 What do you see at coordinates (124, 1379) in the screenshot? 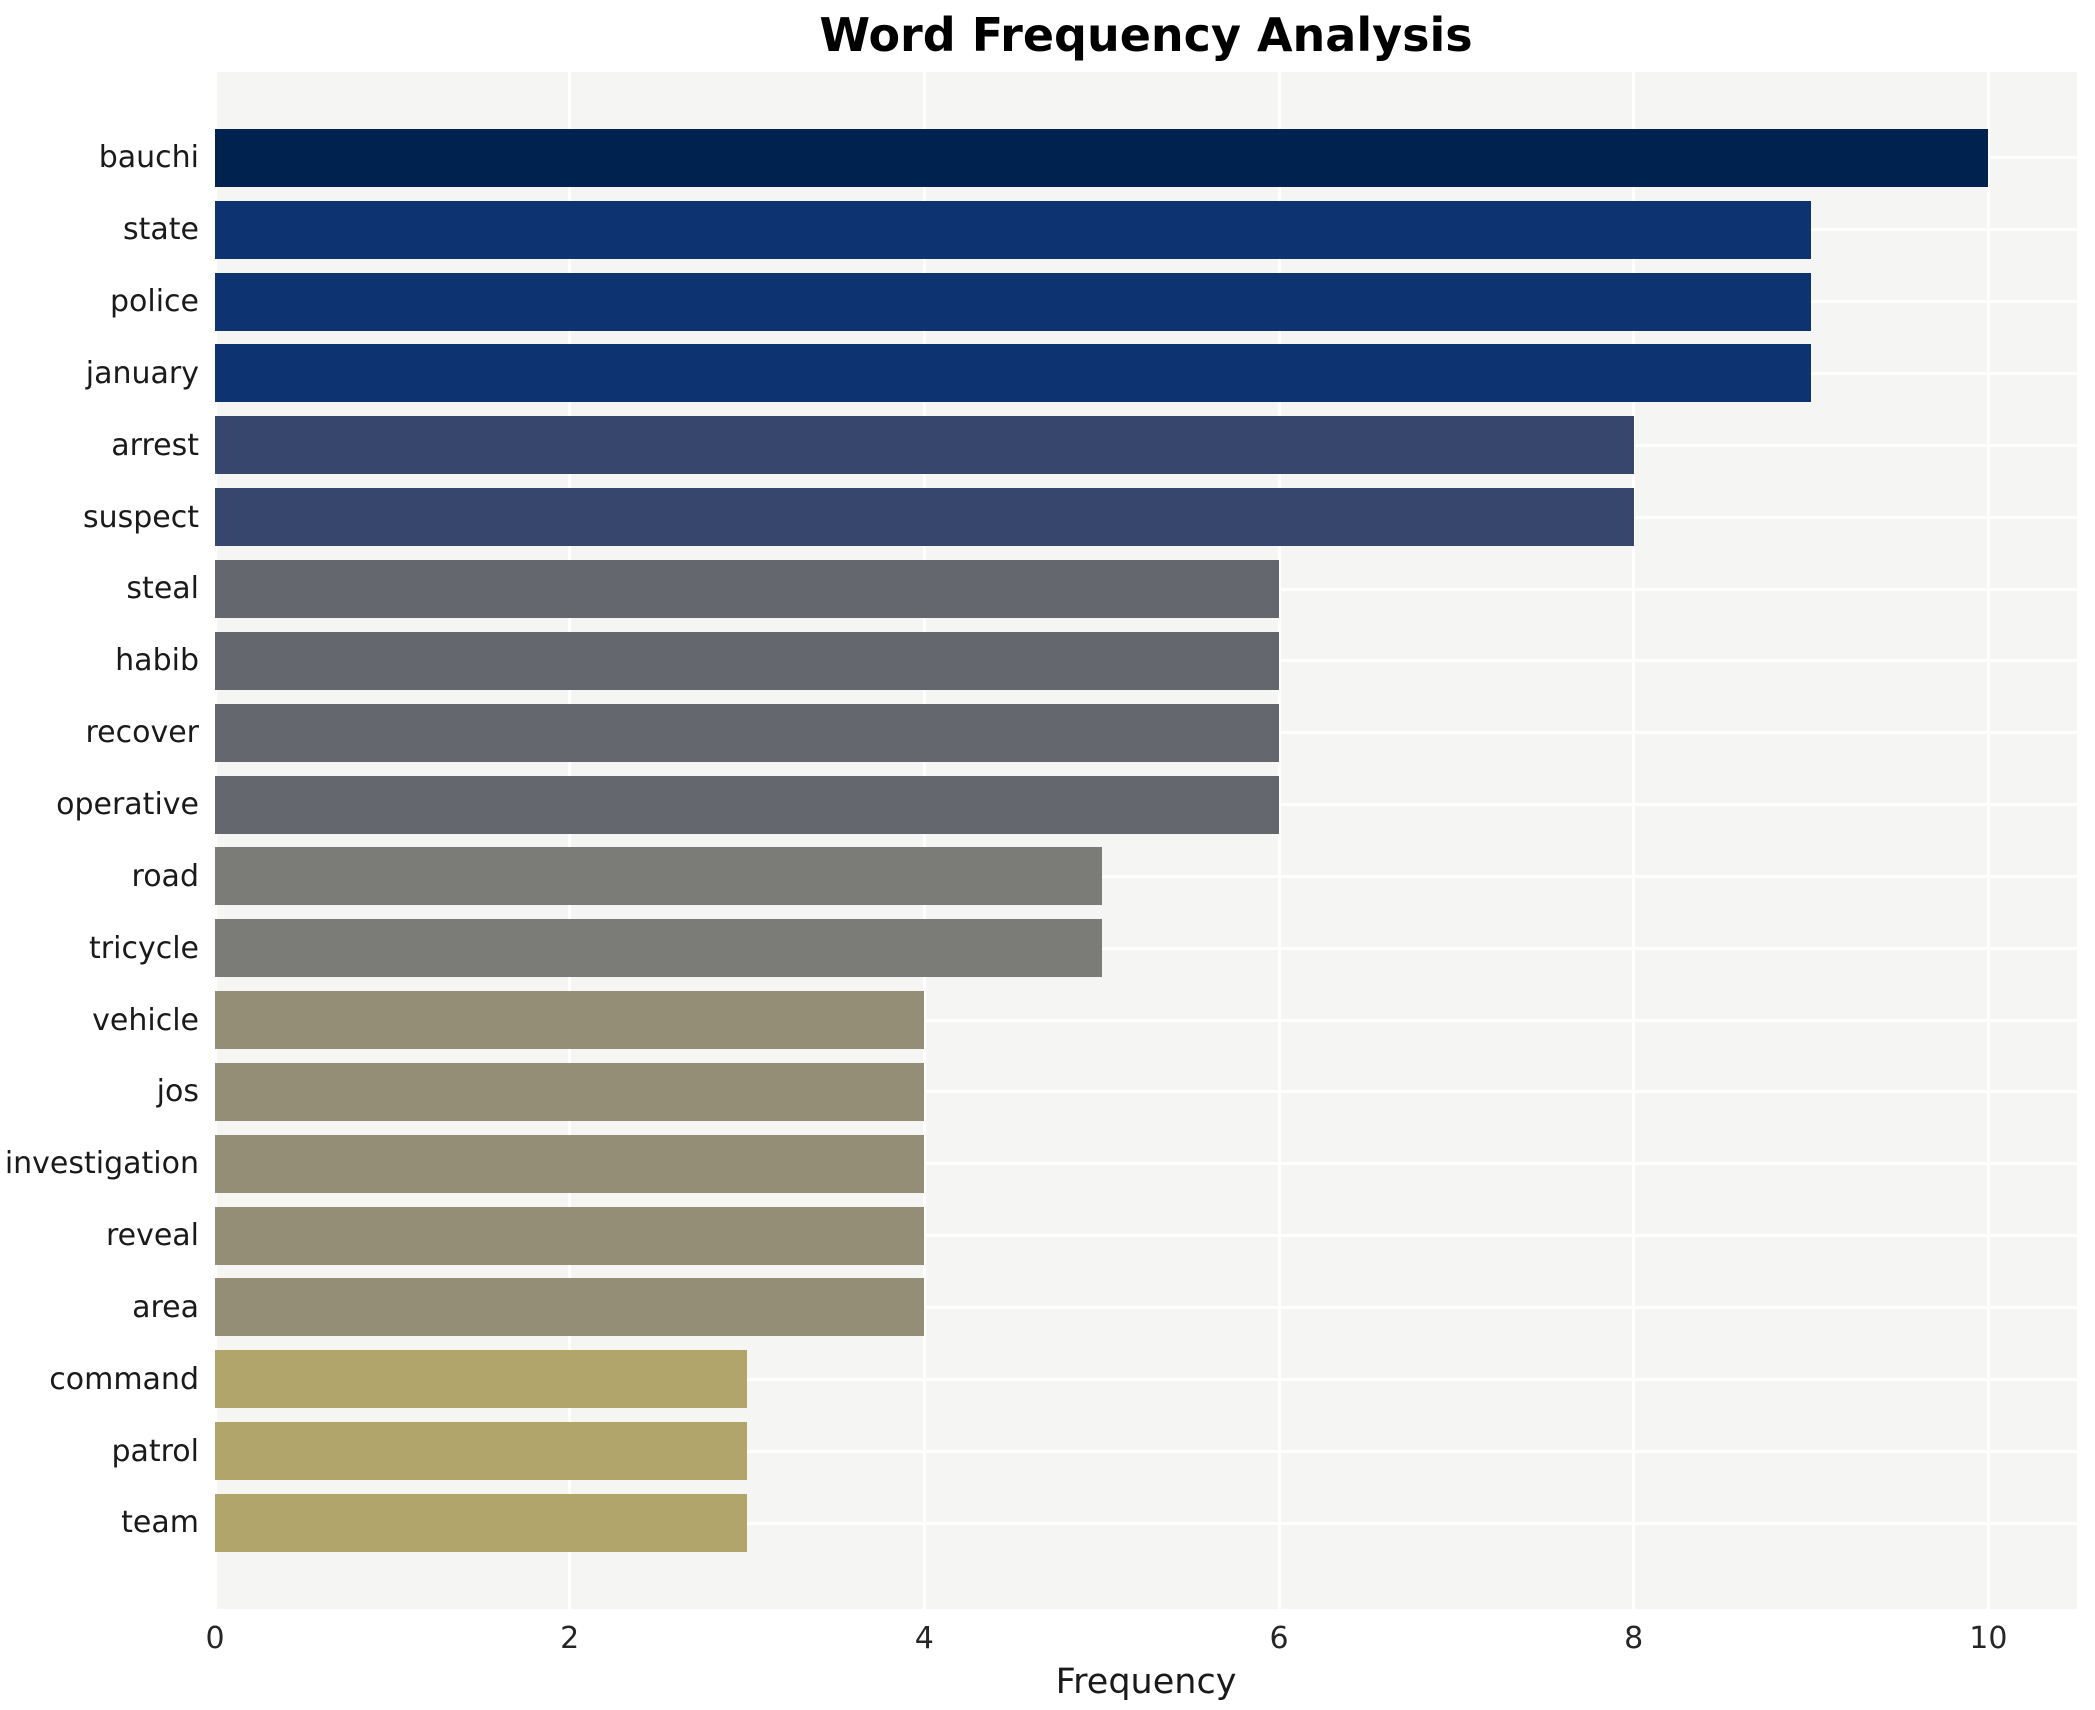
I see `y-tick-label-command: command` at bounding box center [124, 1379].